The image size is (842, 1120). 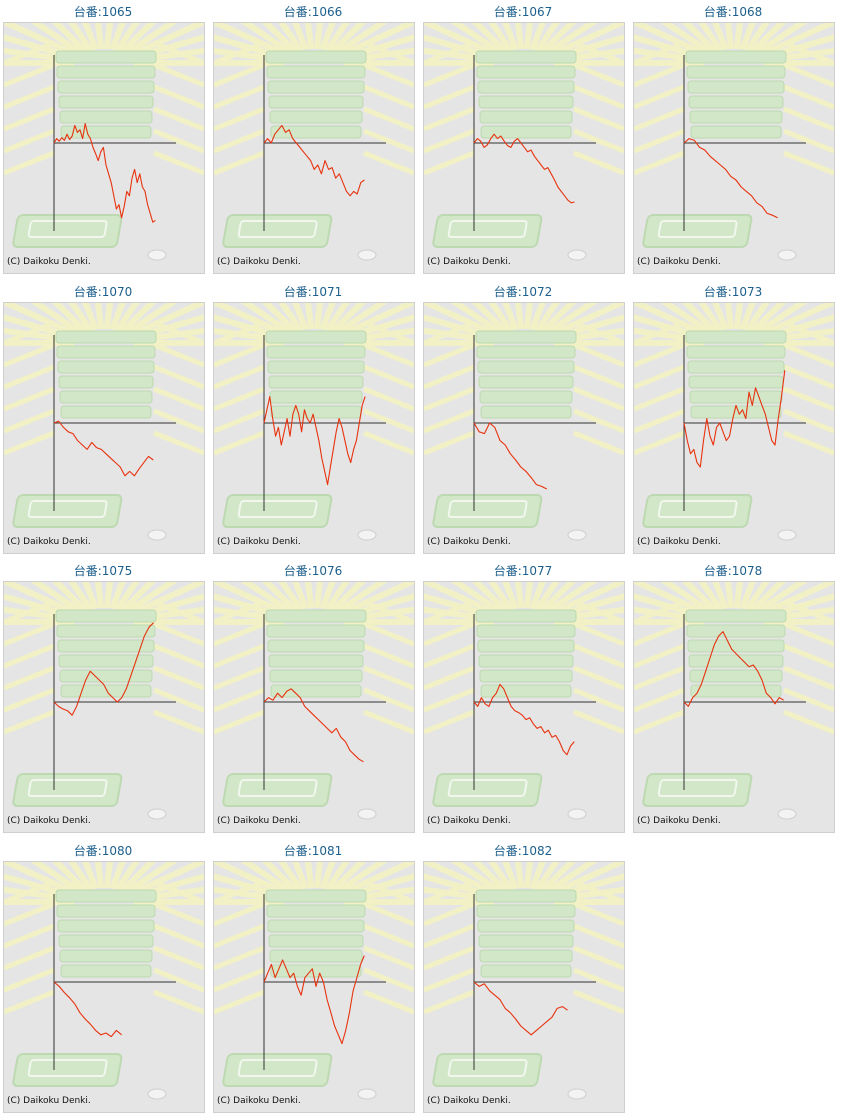 I want to click on machine-number-link: 台番:1068, so click(x=733, y=12).